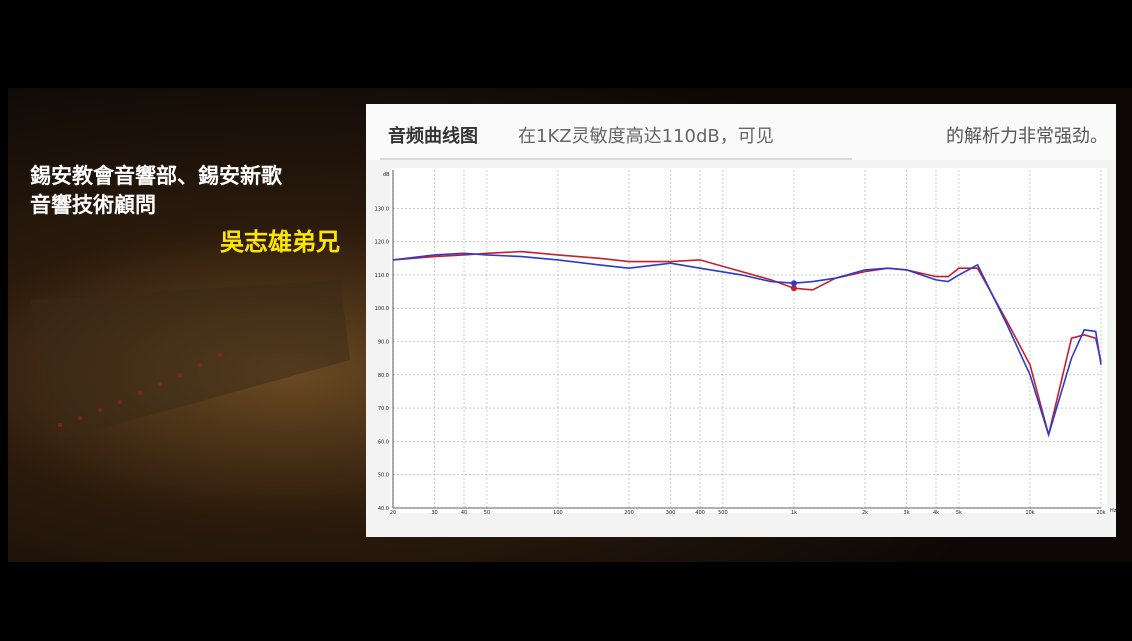 Image resolution: width=1132 pixels, height=641 pixels. Describe the element at coordinates (383, 476) in the screenshot. I see `y-tick-label: 50.0` at that location.